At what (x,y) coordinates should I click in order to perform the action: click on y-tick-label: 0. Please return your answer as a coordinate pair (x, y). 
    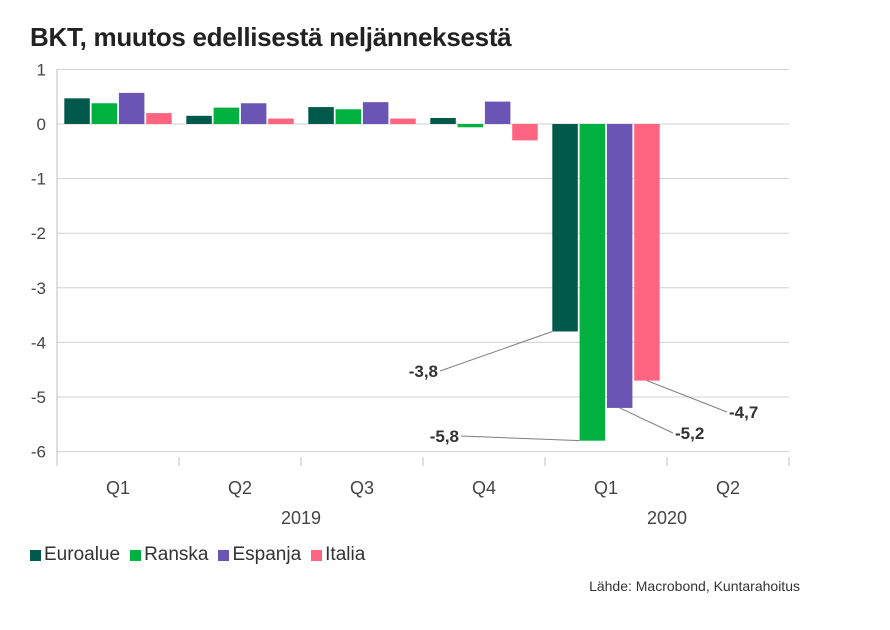
    Looking at the image, I should click on (41, 124).